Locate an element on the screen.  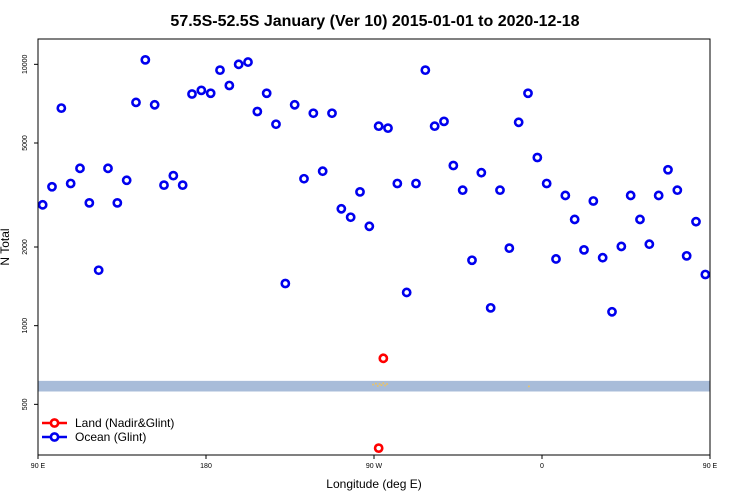
land-mask-band is located at coordinates (374, 386).